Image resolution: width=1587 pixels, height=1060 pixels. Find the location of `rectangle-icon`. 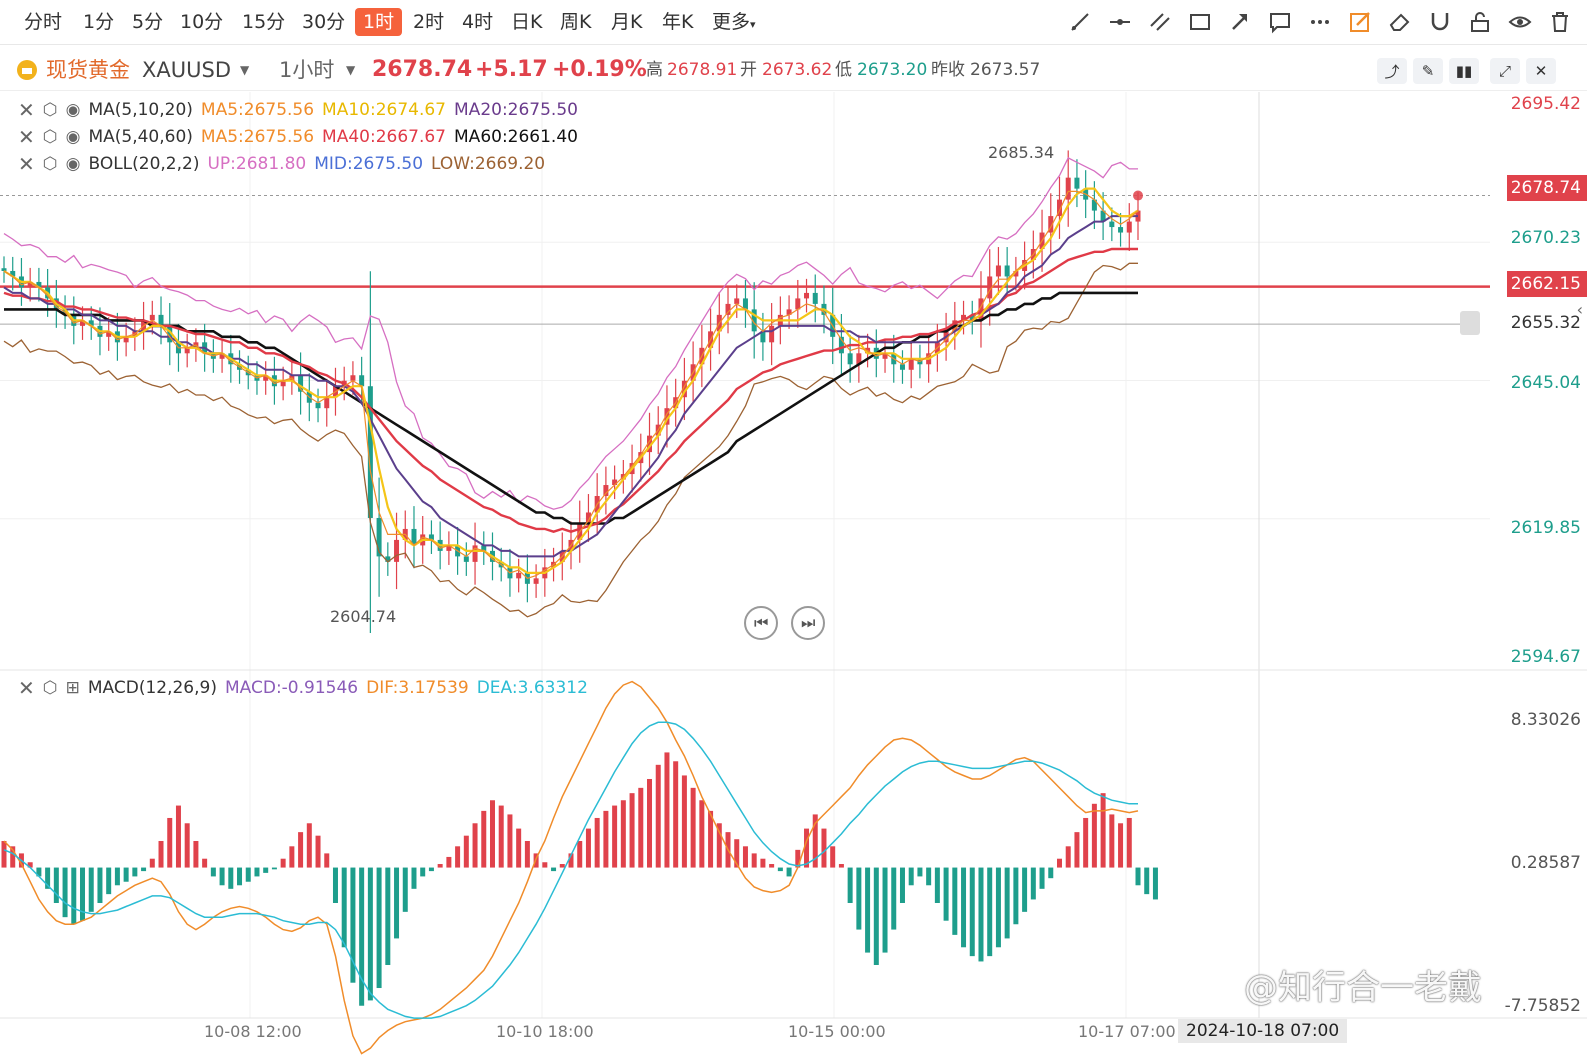

rectangle-icon is located at coordinates (1200, 22).